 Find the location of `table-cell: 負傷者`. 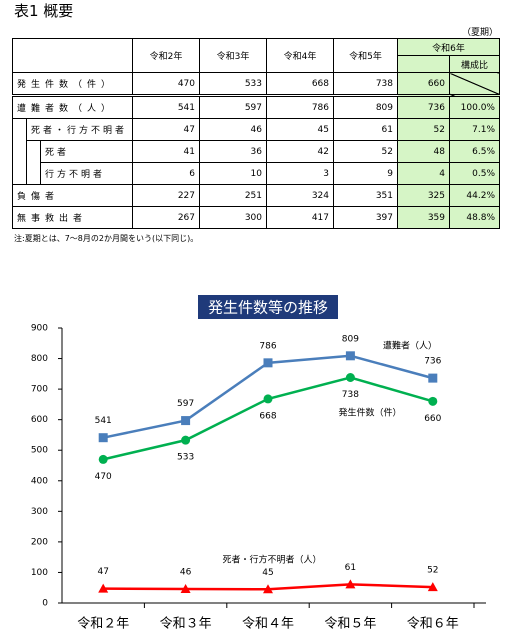

table-cell: 負傷者 is located at coordinates (72, 195).